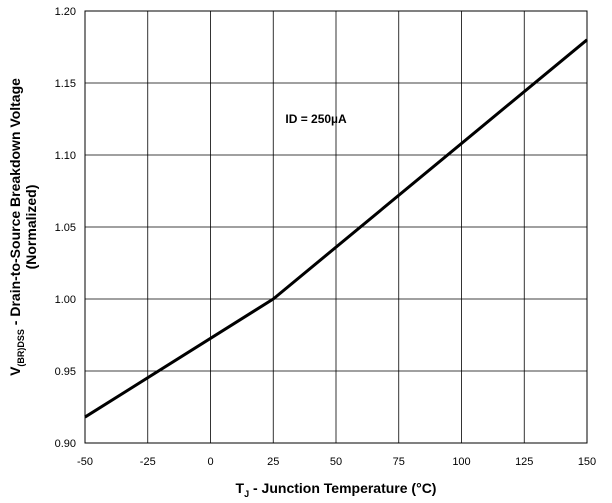  What do you see at coordinates (316, 119) in the screenshot?
I see `id-current-annotation: ID = 250µA` at bounding box center [316, 119].